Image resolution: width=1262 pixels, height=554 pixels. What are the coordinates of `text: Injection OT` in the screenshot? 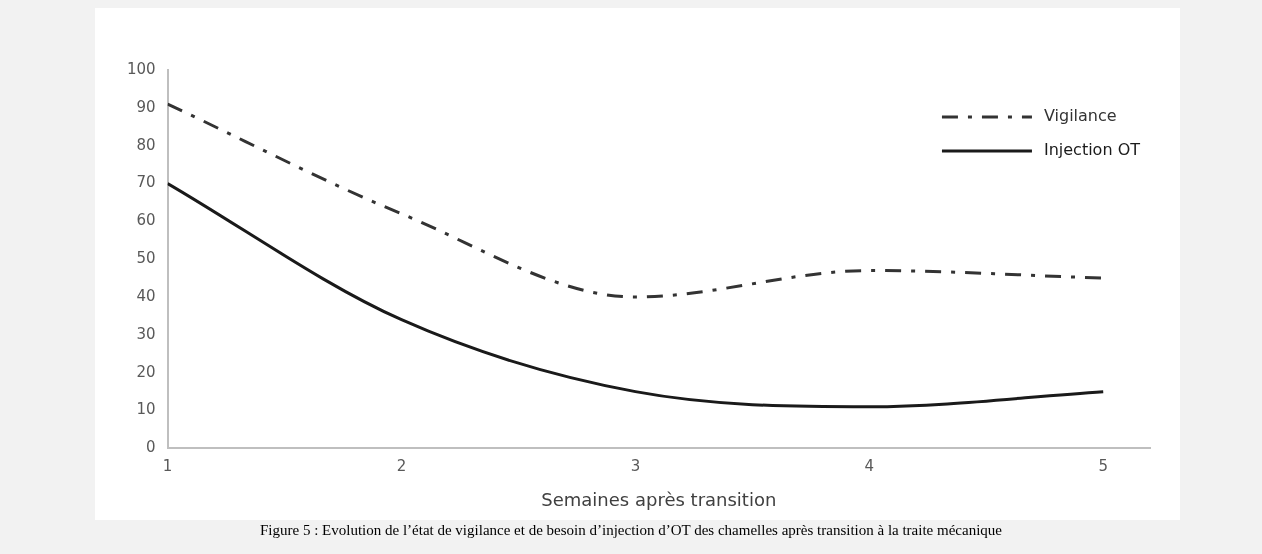 It's located at (1092, 150).